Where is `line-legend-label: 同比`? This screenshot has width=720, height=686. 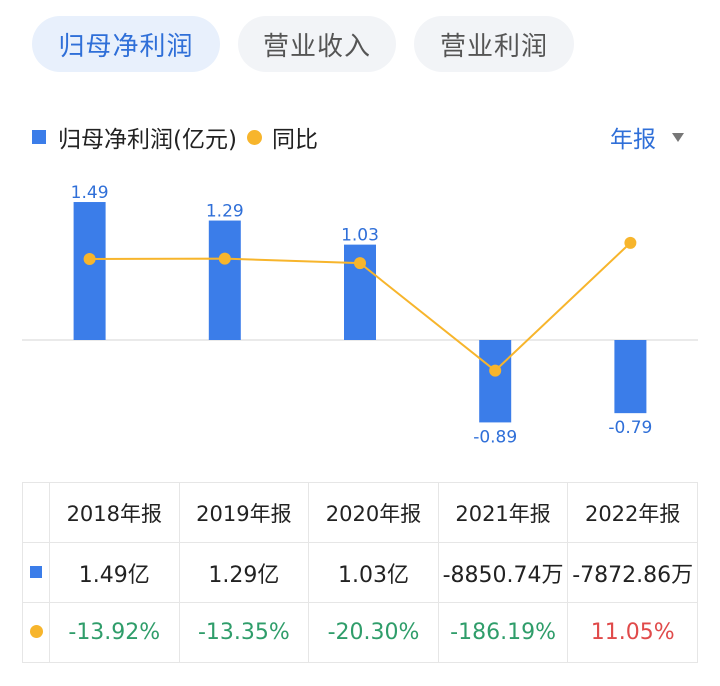 line-legend-label: 同比 is located at coordinates (294, 140).